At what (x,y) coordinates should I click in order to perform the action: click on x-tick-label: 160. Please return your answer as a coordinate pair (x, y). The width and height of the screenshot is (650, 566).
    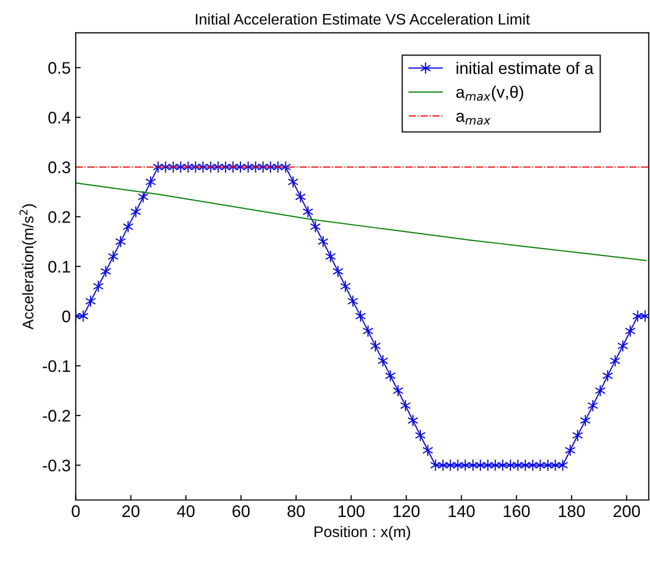
    Looking at the image, I should click on (517, 511).